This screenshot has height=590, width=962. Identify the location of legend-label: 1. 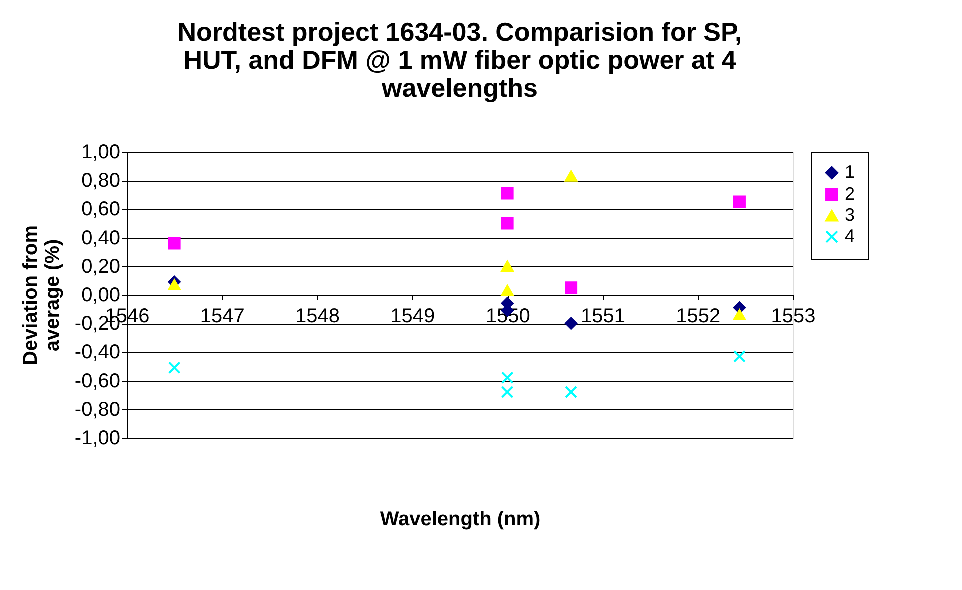
(850, 172).